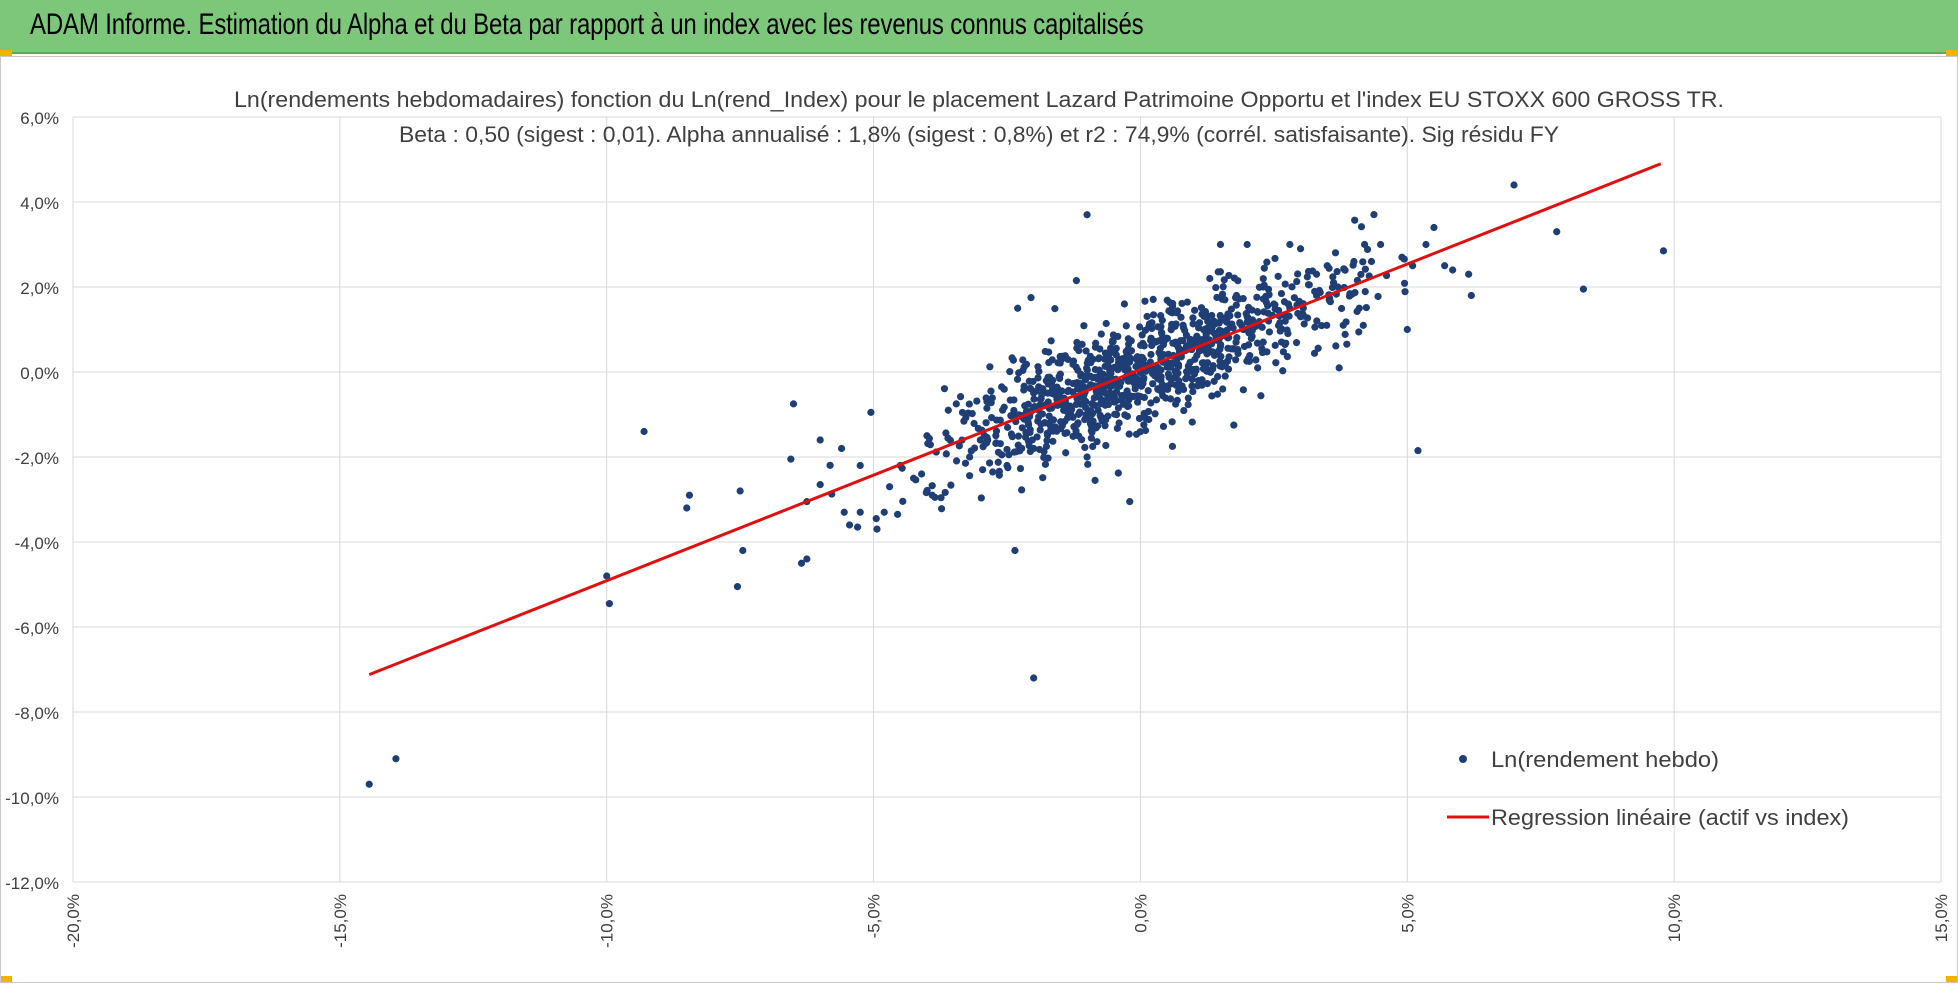 The image size is (1958, 987). What do you see at coordinates (1463, 759) in the screenshot?
I see `legend-marker-scatter` at bounding box center [1463, 759].